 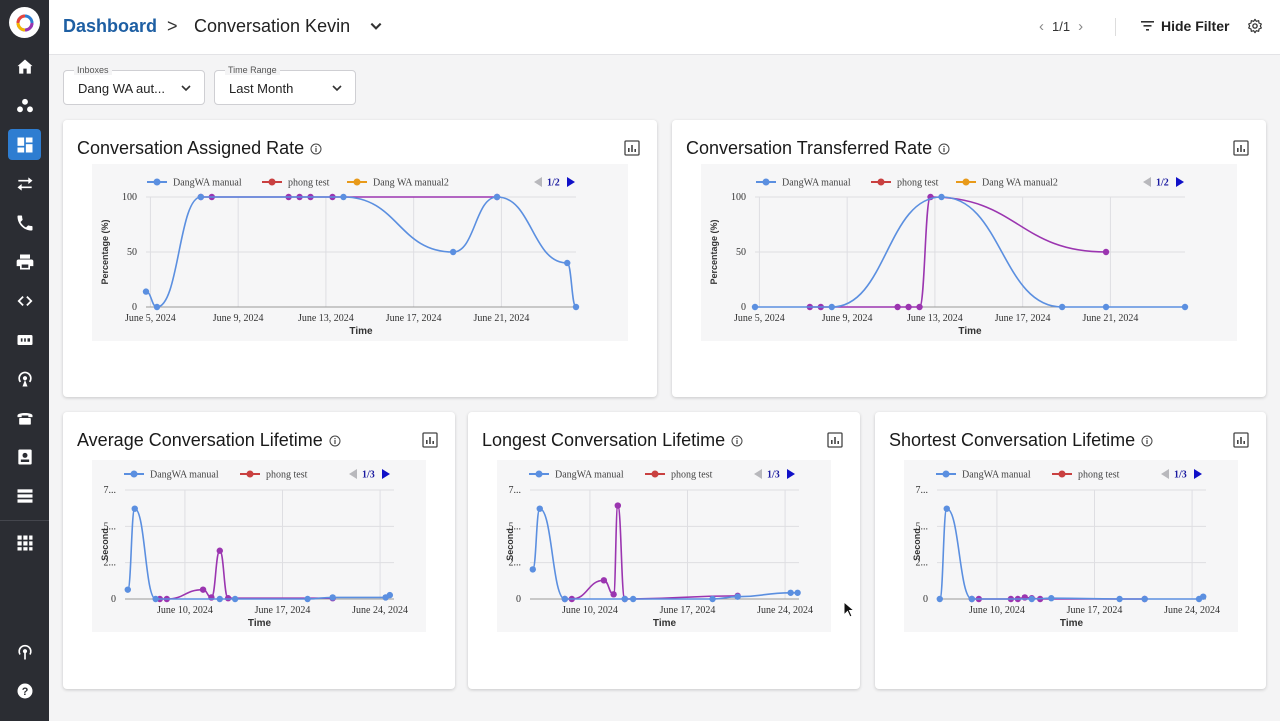 I want to click on printer-icon, so click(x=24, y=261).